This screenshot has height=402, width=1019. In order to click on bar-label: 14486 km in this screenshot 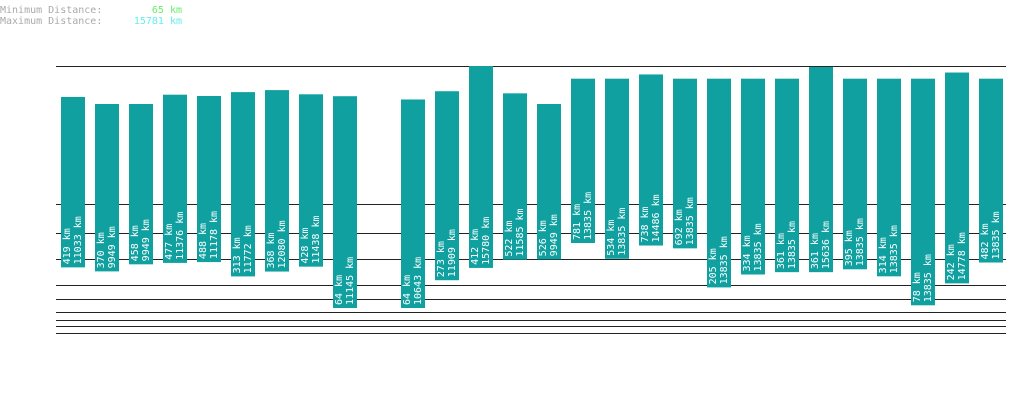, I will do `click(656, 218)`.